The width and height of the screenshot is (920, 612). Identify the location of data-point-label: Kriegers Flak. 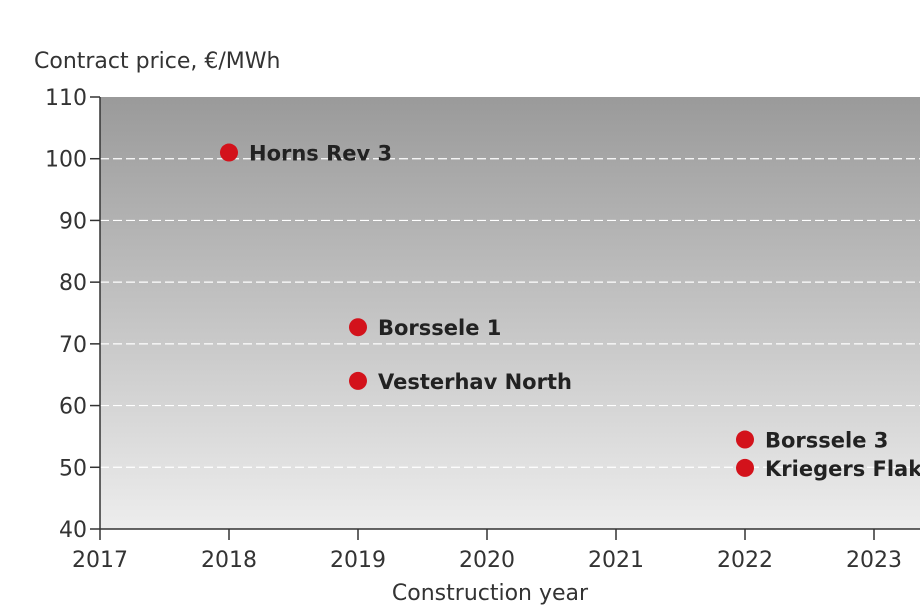
(842, 469).